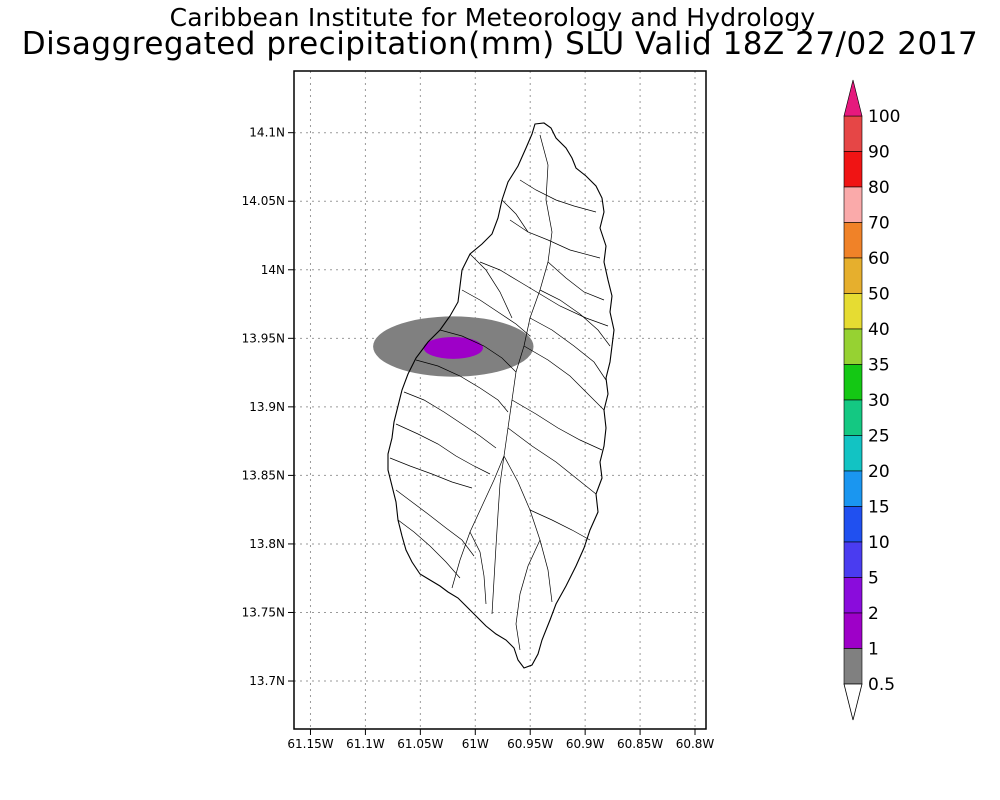  I want to click on colorbar-label: 80, so click(879, 188).